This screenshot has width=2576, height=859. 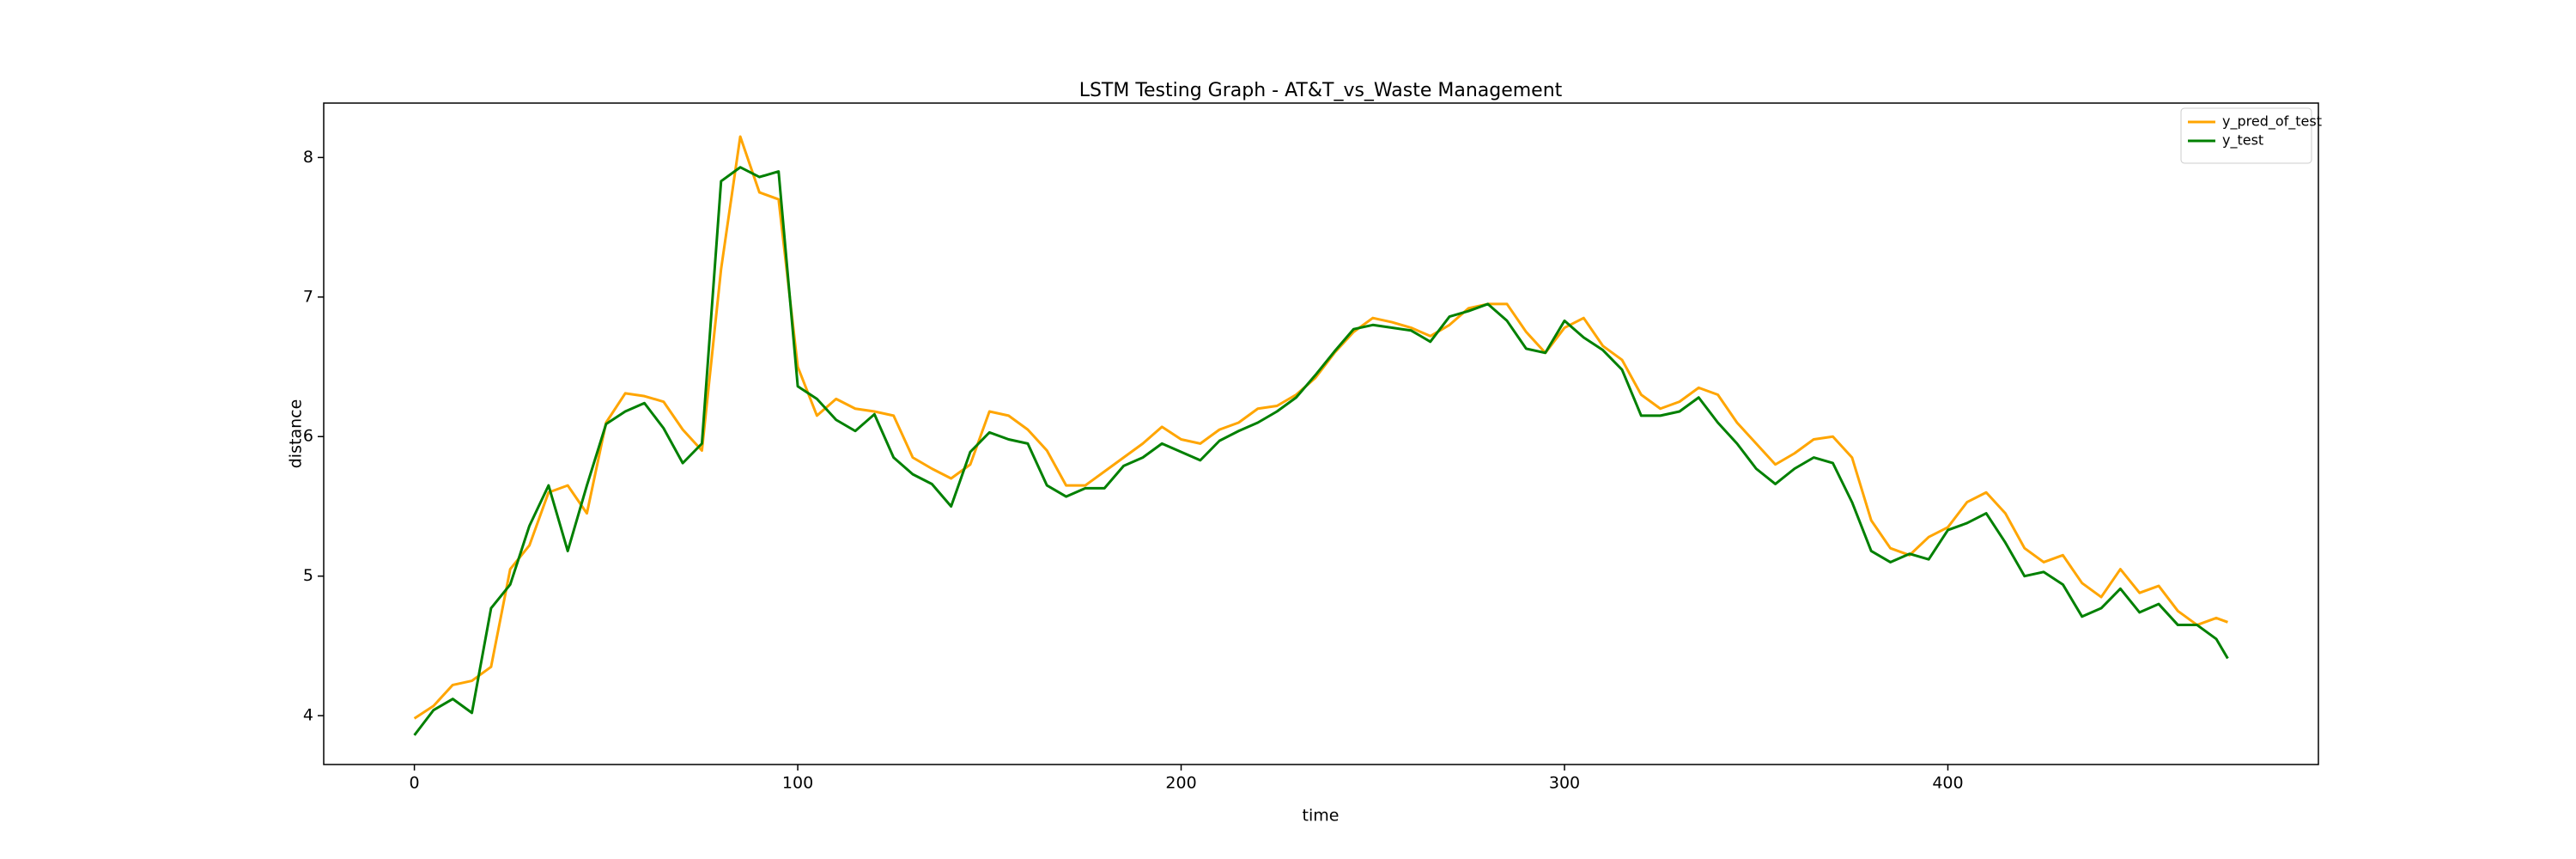 I want to click on legend-label: y_test, so click(x=2243, y=140).